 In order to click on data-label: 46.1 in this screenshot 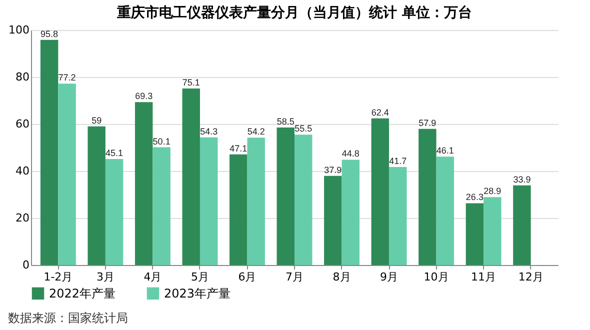, I will do `click(445, 151)`.